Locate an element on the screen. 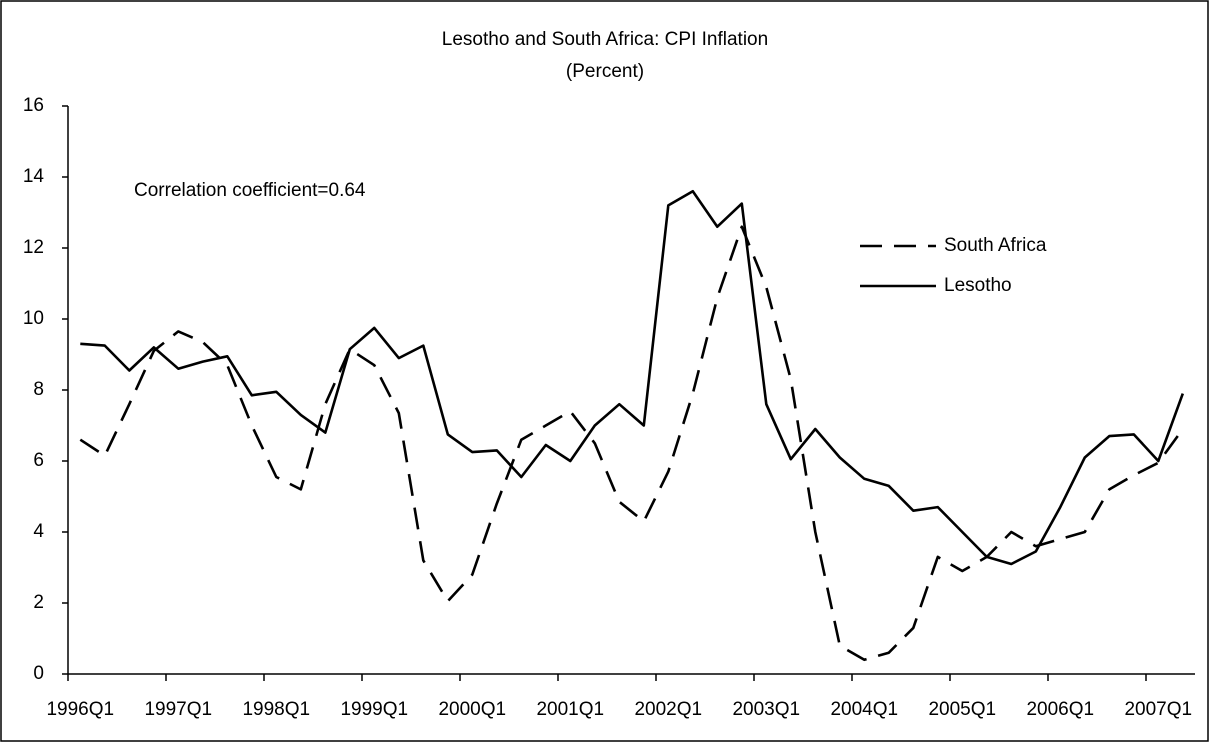 The height and width of the screenshot is (742, 1209). annotation: Correlation coefficient=0.64 is located at coordinates (250, 190).